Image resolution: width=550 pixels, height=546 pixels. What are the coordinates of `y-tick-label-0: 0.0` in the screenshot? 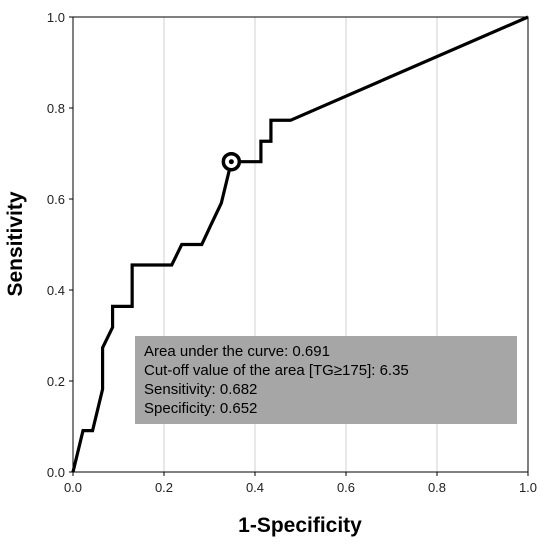 It's located at (56, 472).